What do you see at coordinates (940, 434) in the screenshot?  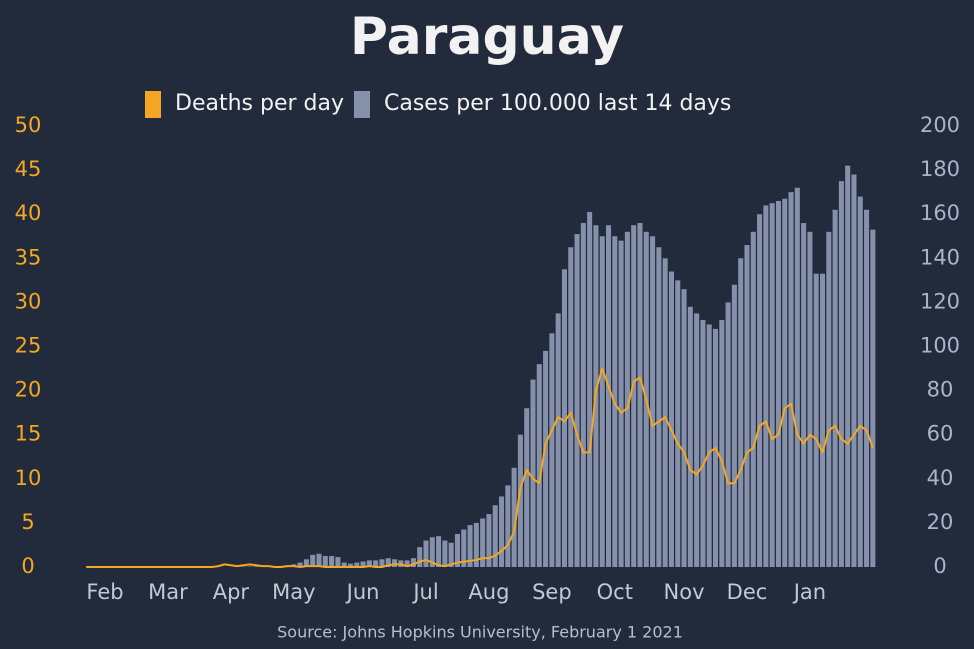 I see `y2-tick-label: 60` at bounding box center [940, 434].